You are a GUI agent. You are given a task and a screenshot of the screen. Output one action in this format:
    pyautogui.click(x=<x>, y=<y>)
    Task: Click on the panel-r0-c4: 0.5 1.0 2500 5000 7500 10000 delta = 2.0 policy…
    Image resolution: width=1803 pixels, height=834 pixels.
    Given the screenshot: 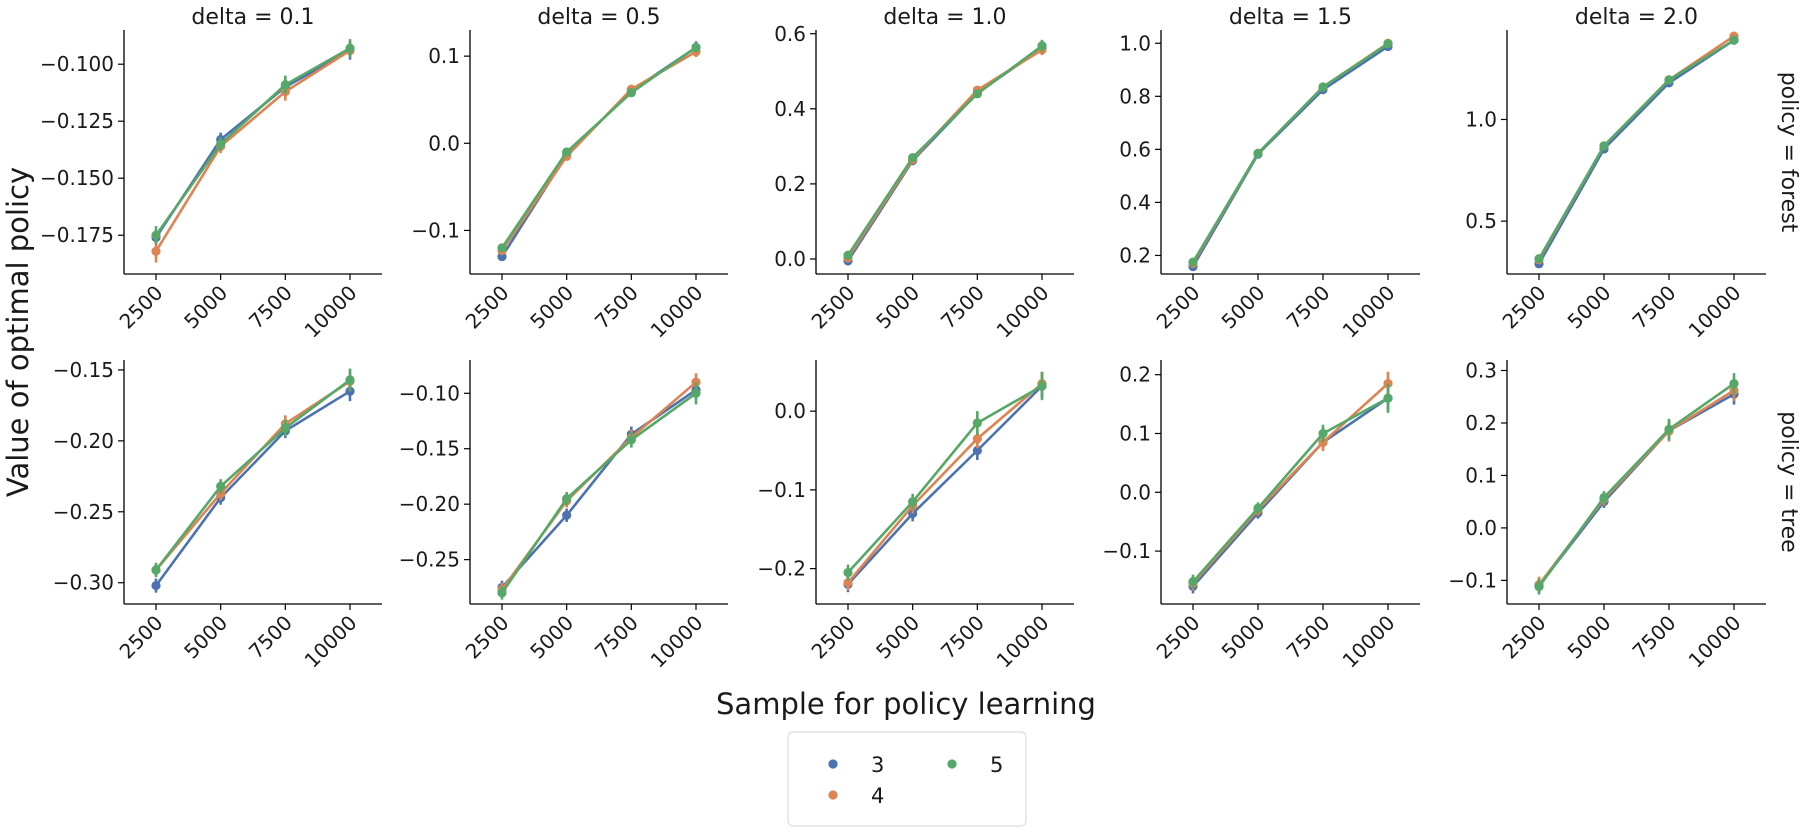 What is the action you would take?
    pyautogui.click(x=1633, y=174)
    